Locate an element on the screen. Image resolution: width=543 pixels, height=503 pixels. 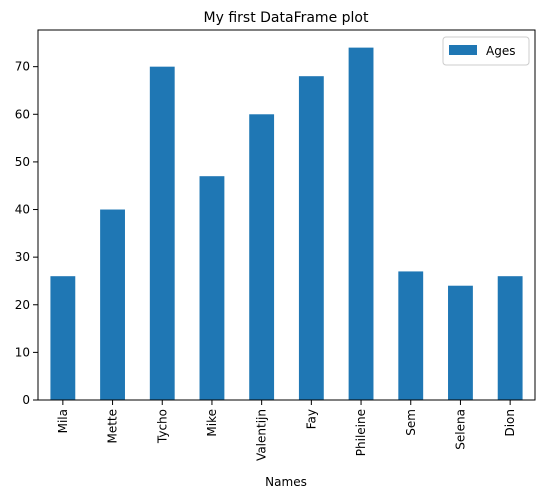
x-tick-label-mike: Mike is located at coordinates (212, 423).